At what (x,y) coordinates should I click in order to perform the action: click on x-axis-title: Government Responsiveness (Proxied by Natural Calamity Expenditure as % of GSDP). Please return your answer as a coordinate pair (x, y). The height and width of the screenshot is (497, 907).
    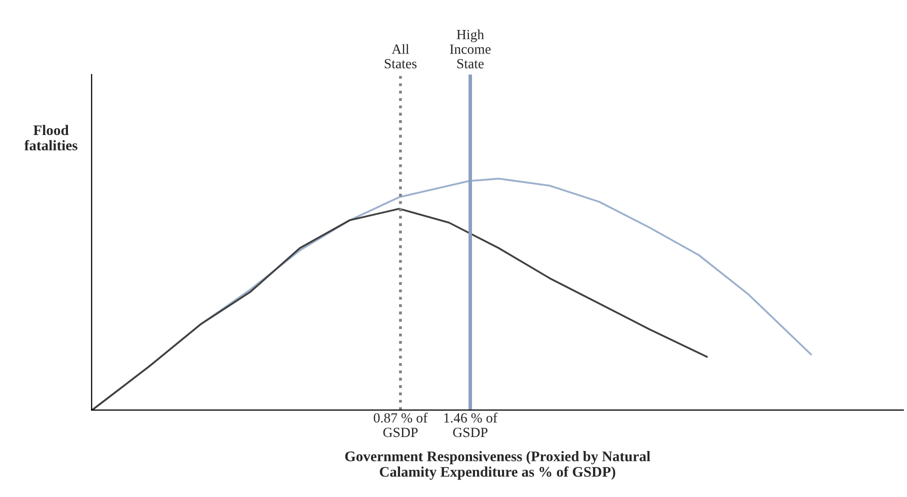
    Looking at the image, I should click on (497, 465).